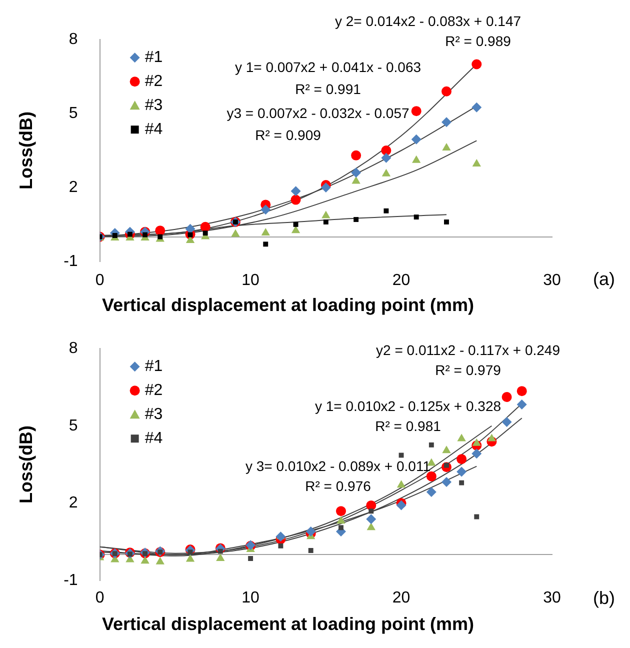 This screenshot has height=648, width=630. What do you see at coordinates (328, 88) in the screenshot?
I see `annotation: R² = 0.991` at bounding box center [328, 88].